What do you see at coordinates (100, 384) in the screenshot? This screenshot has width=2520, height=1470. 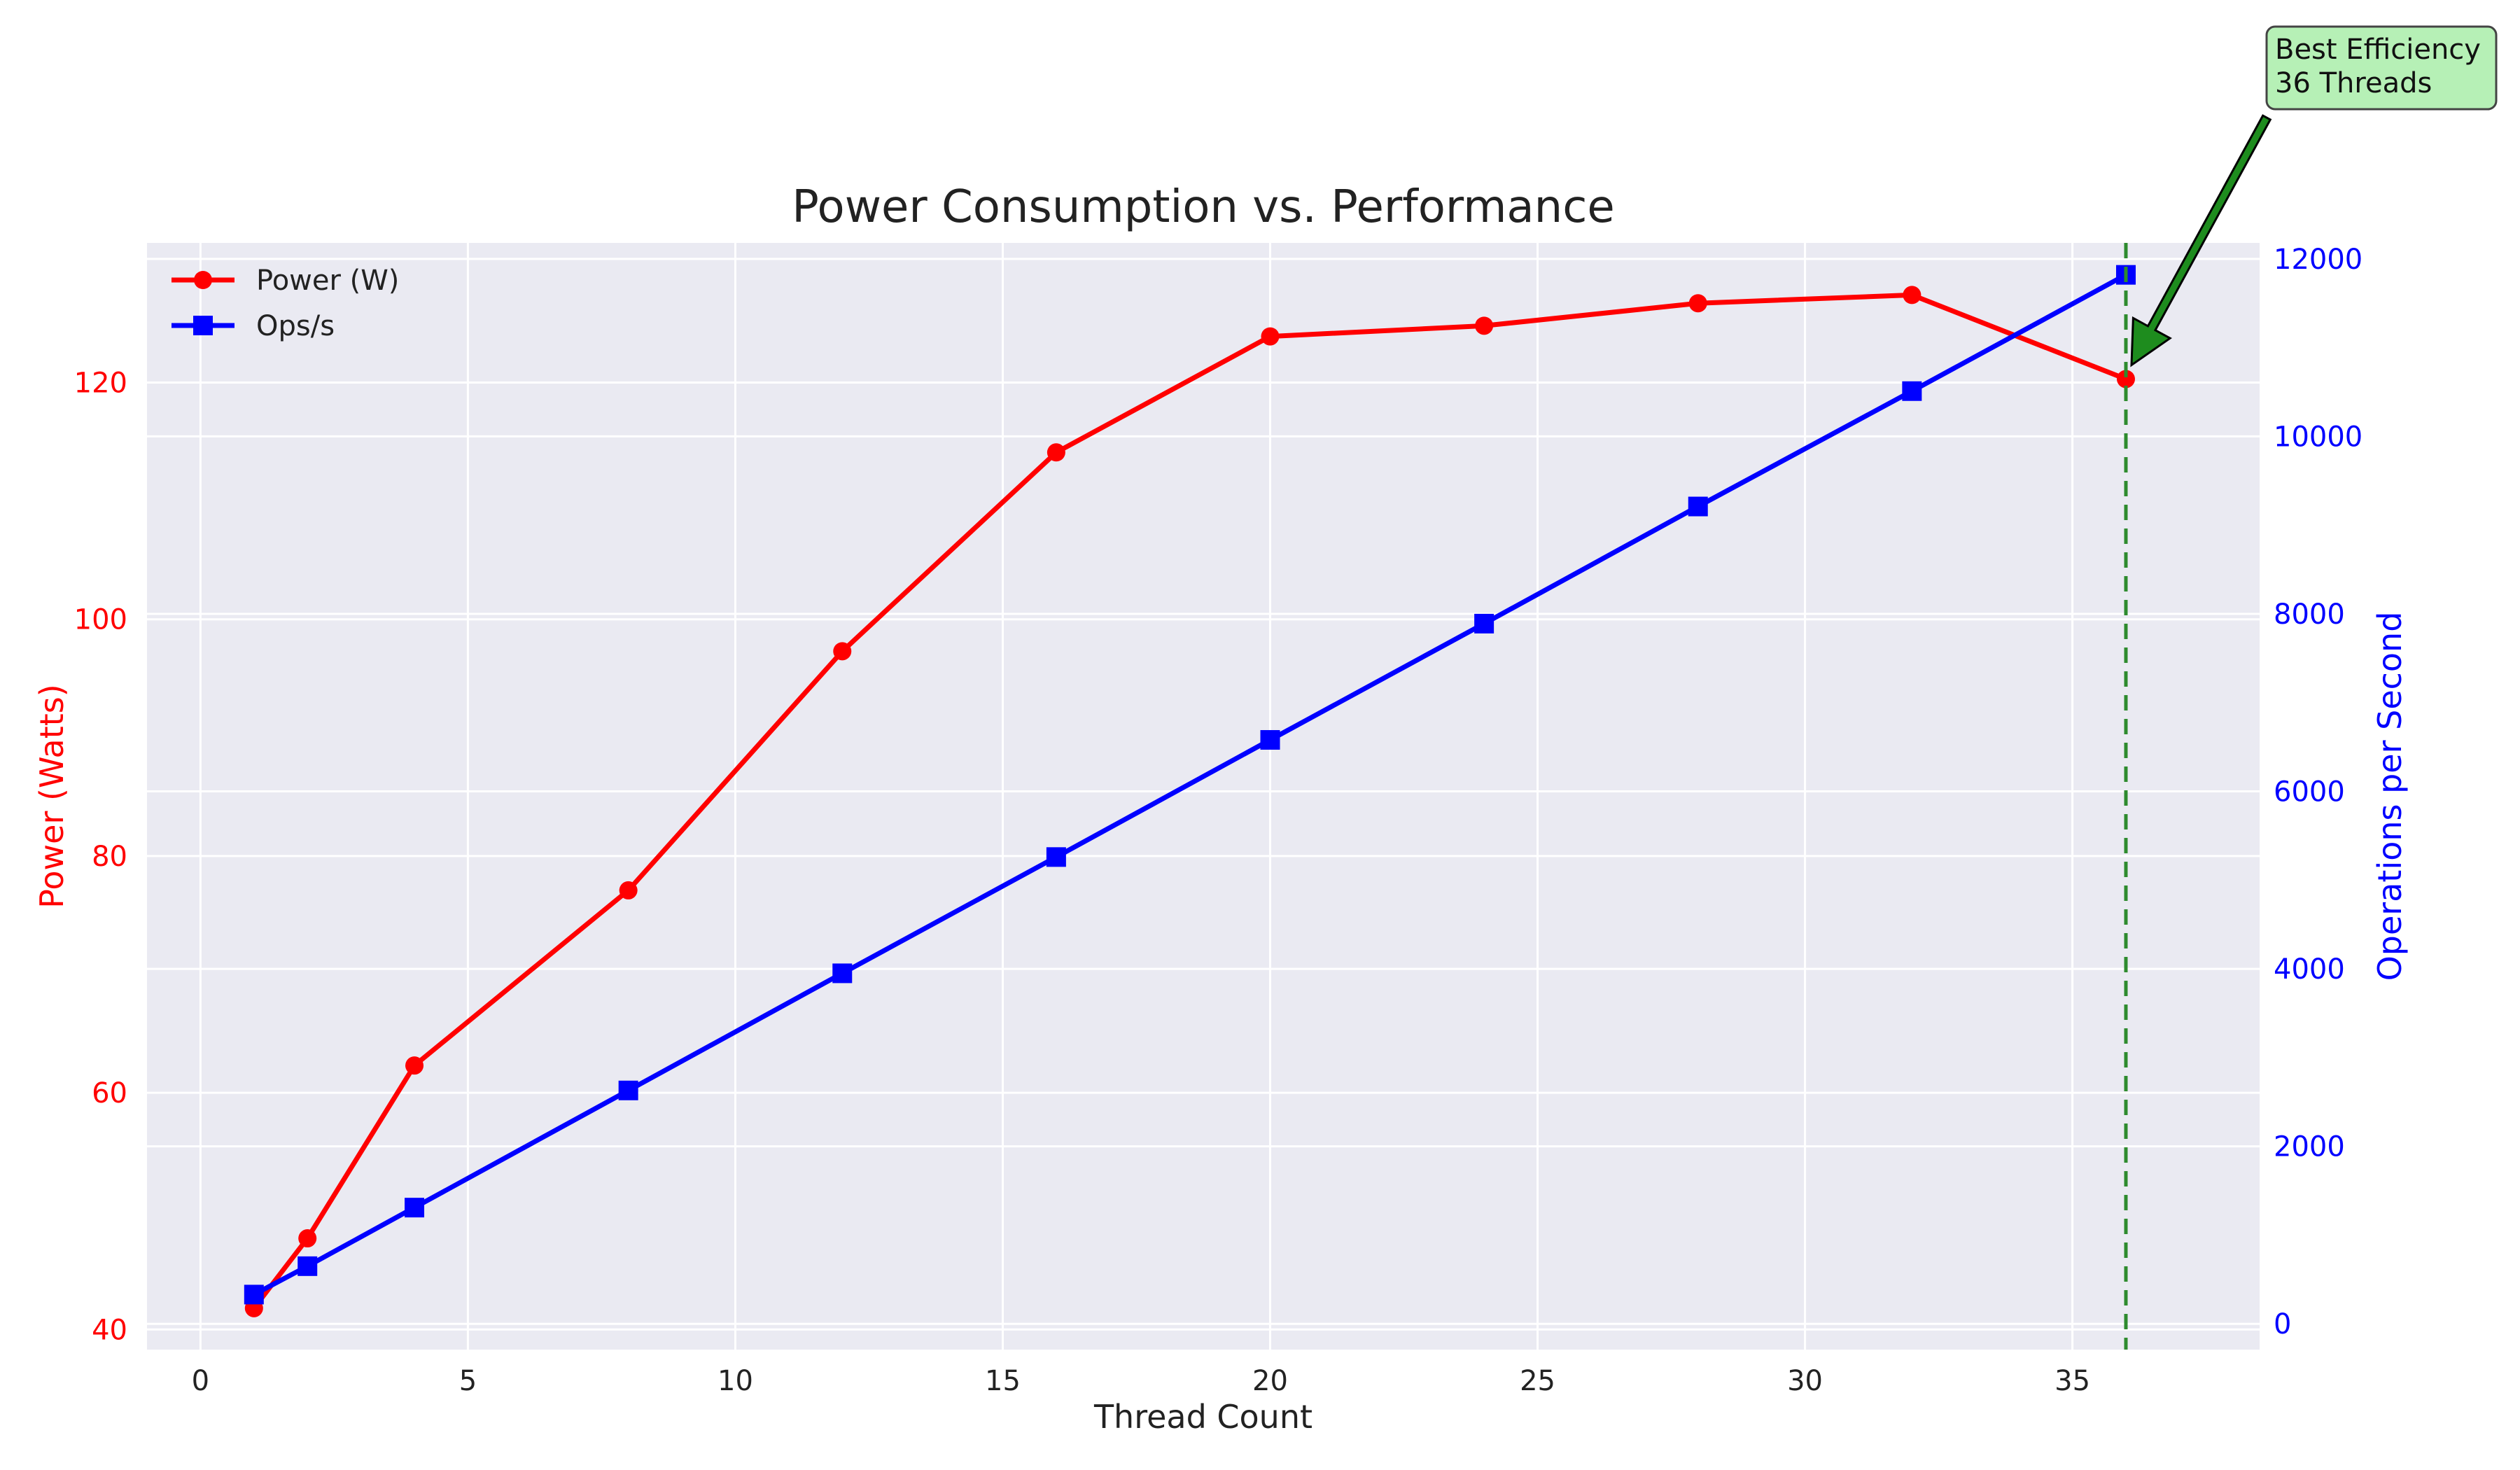 I see `y-left-tick-label: 120` at bounding box center [100, 384].